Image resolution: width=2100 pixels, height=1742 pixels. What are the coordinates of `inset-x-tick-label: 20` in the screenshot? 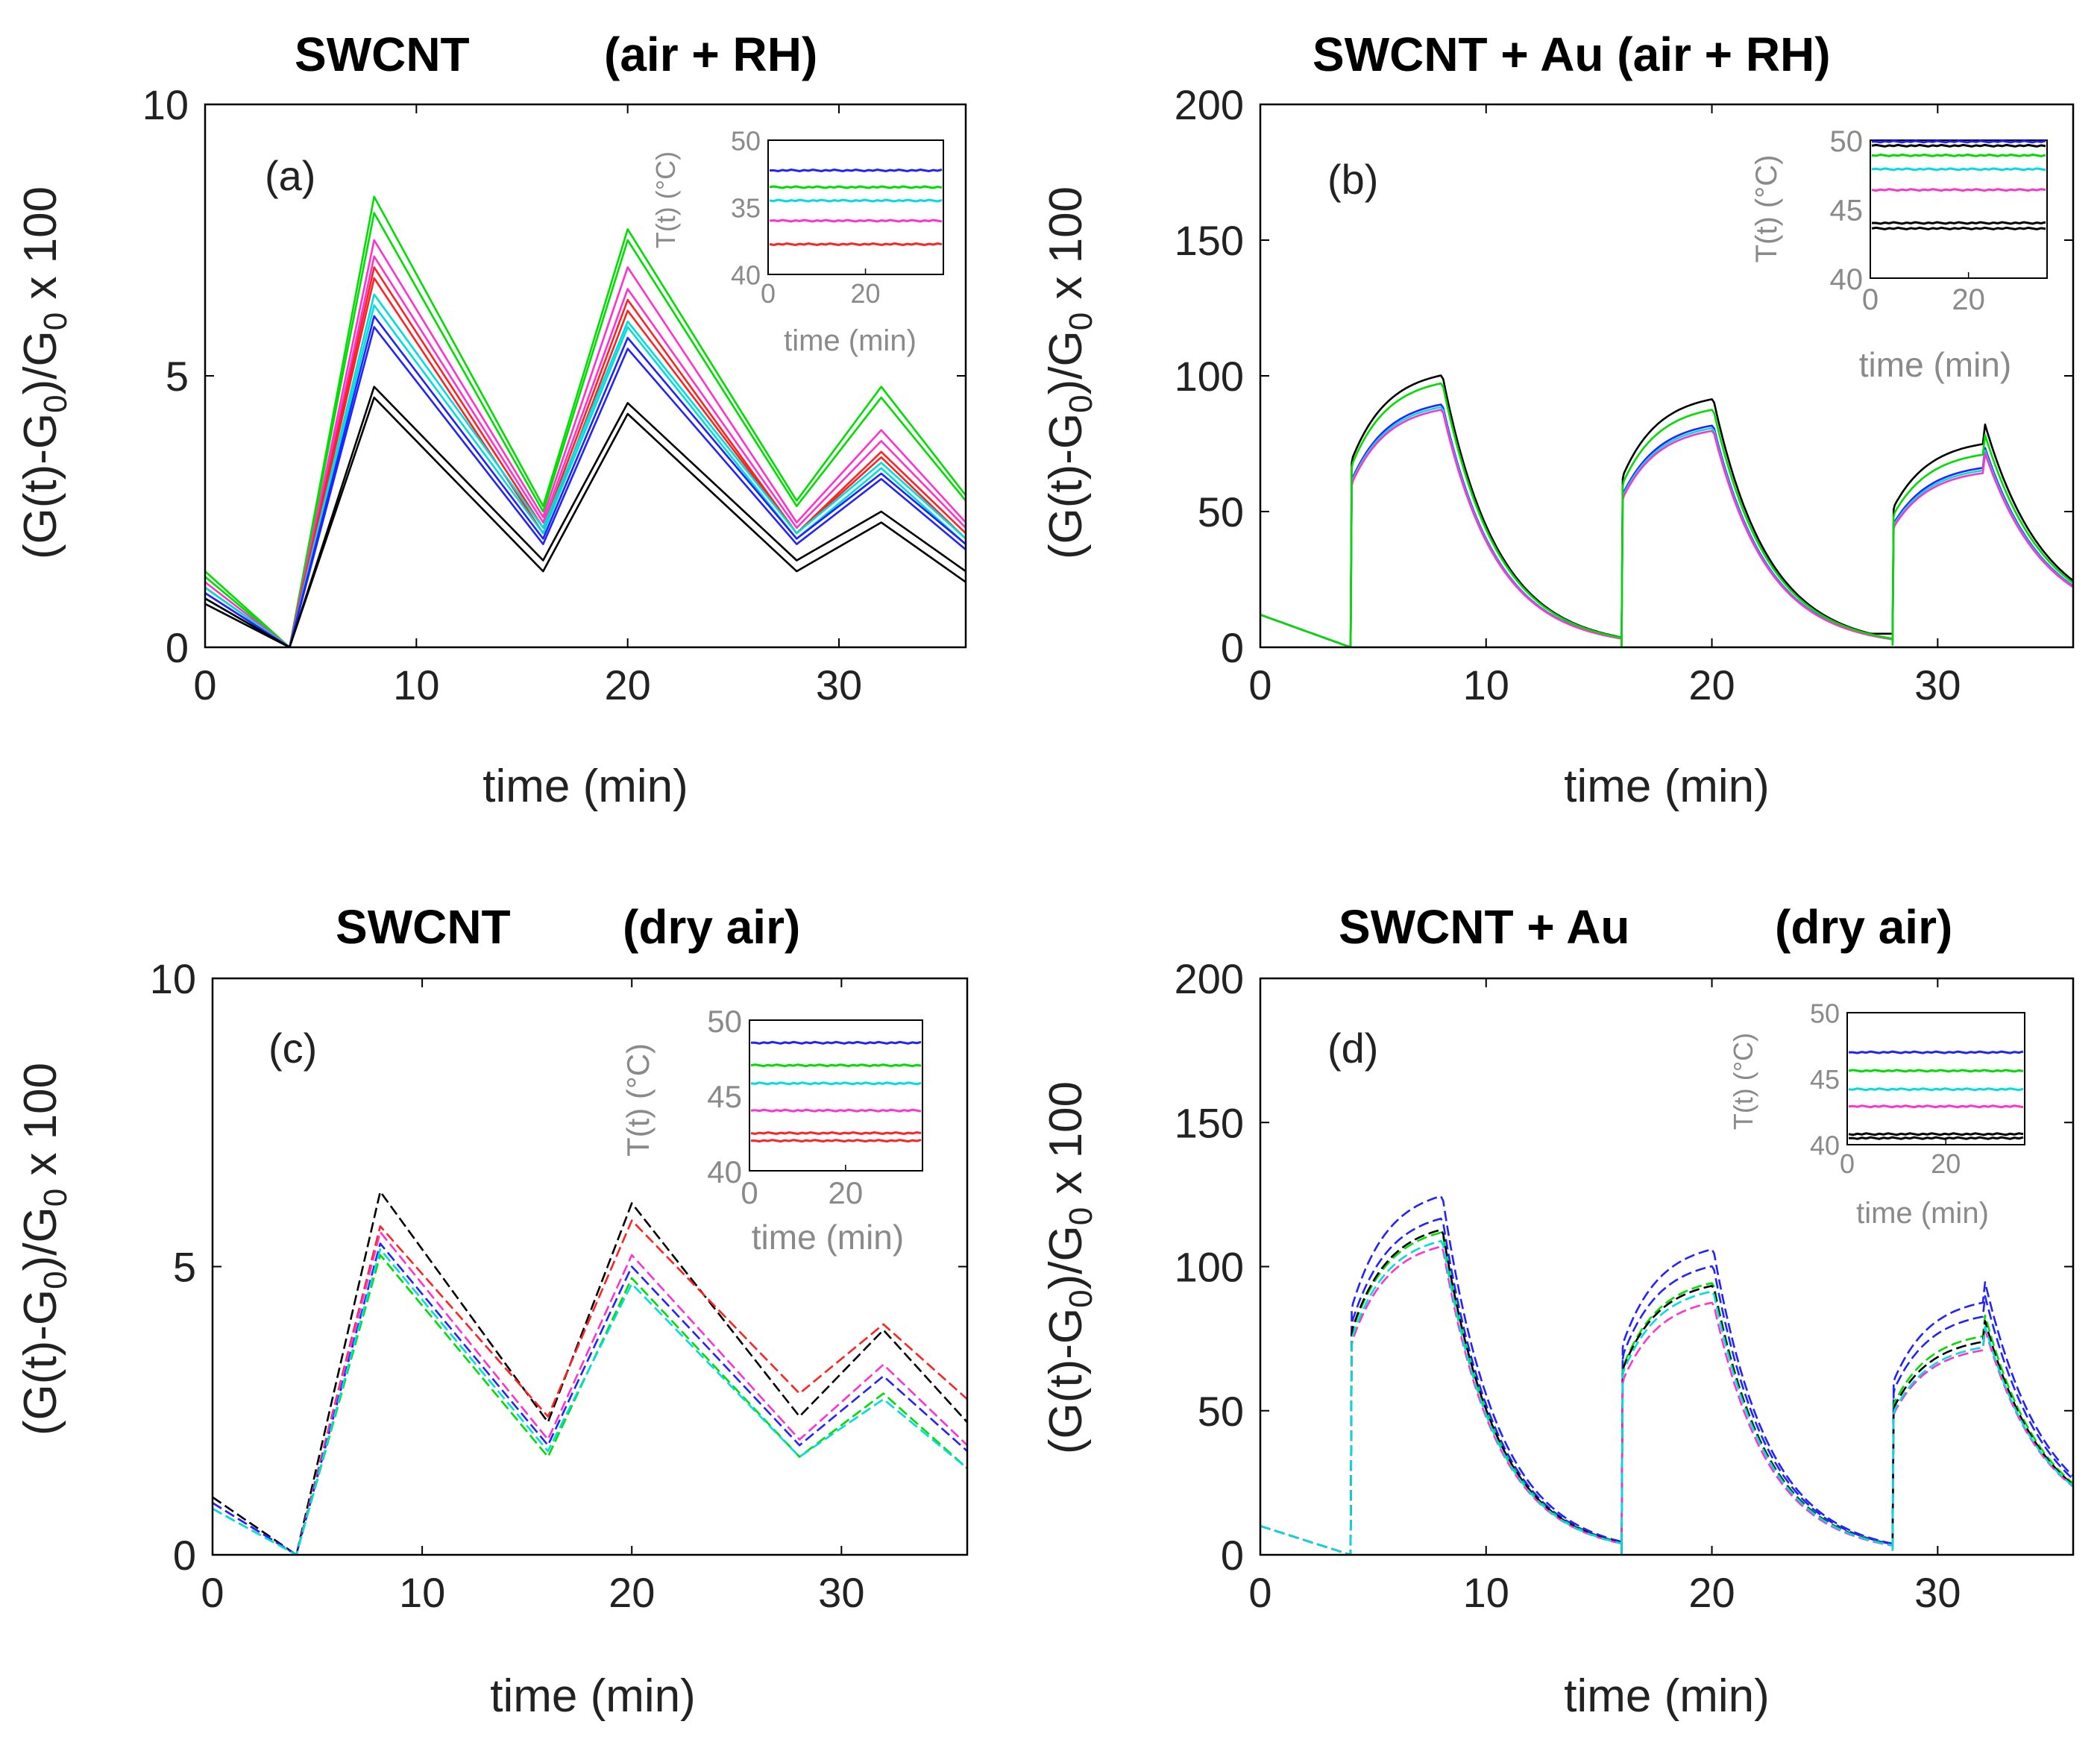 It's located at (866, 293).